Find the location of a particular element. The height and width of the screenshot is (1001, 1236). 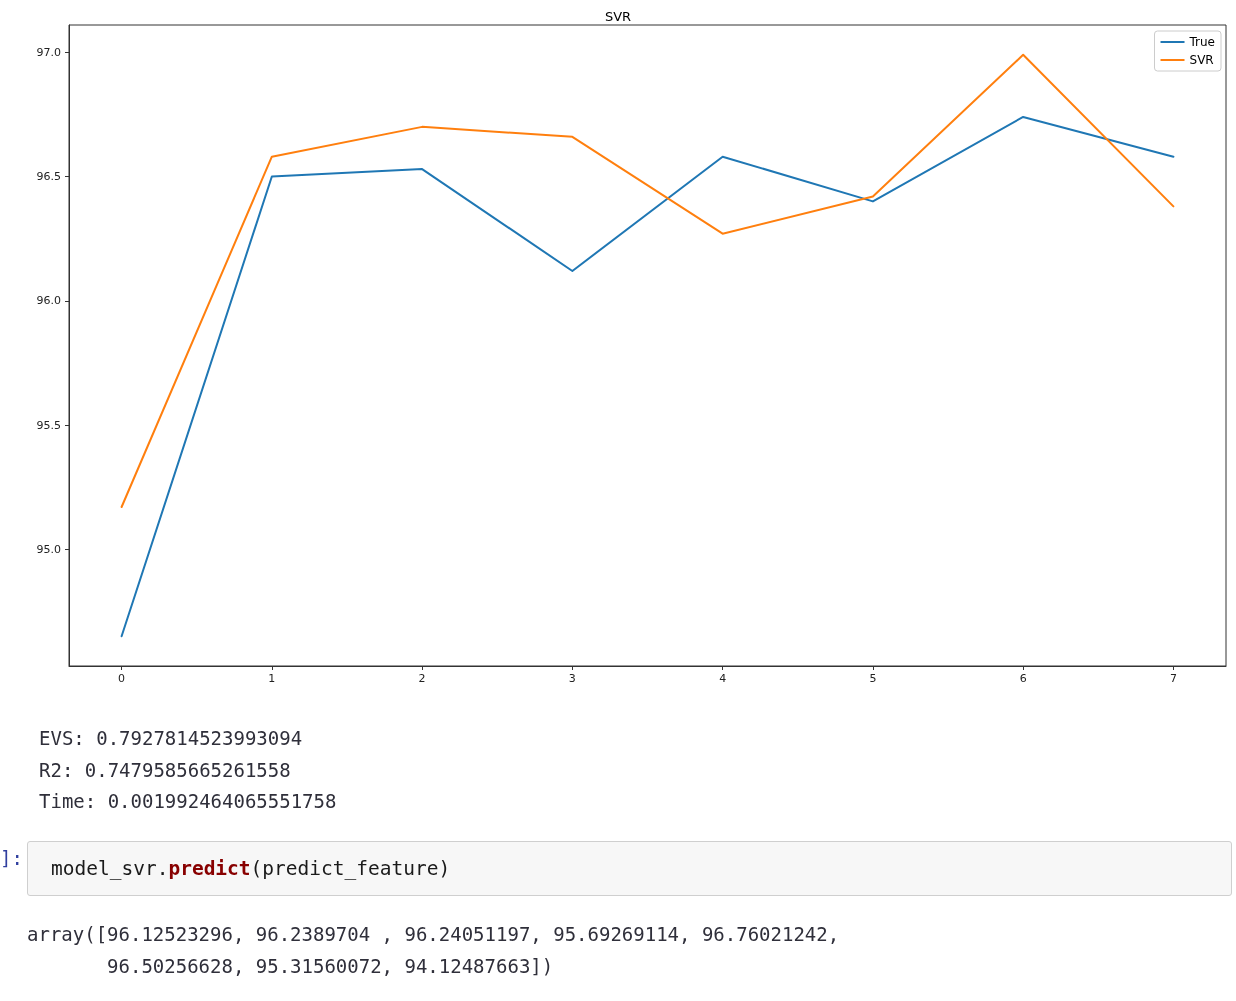

y-tick-label: 97.0 is located at coordinates (48, 52).